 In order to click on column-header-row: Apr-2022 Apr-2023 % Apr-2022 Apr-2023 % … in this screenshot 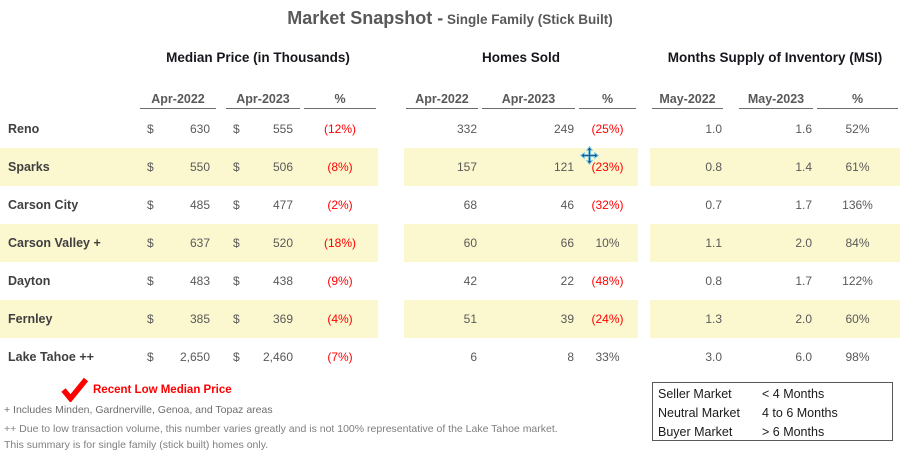, I will do `click(450, 96)`.